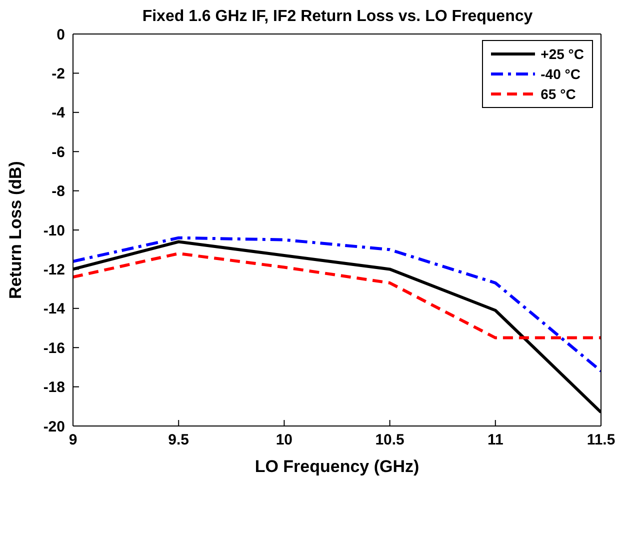 The width and height of the screenshot is (633, 555). Describe the element at coordinates (558, 94) in the screenshot. I see `legend-label: 65 °C` at that location.